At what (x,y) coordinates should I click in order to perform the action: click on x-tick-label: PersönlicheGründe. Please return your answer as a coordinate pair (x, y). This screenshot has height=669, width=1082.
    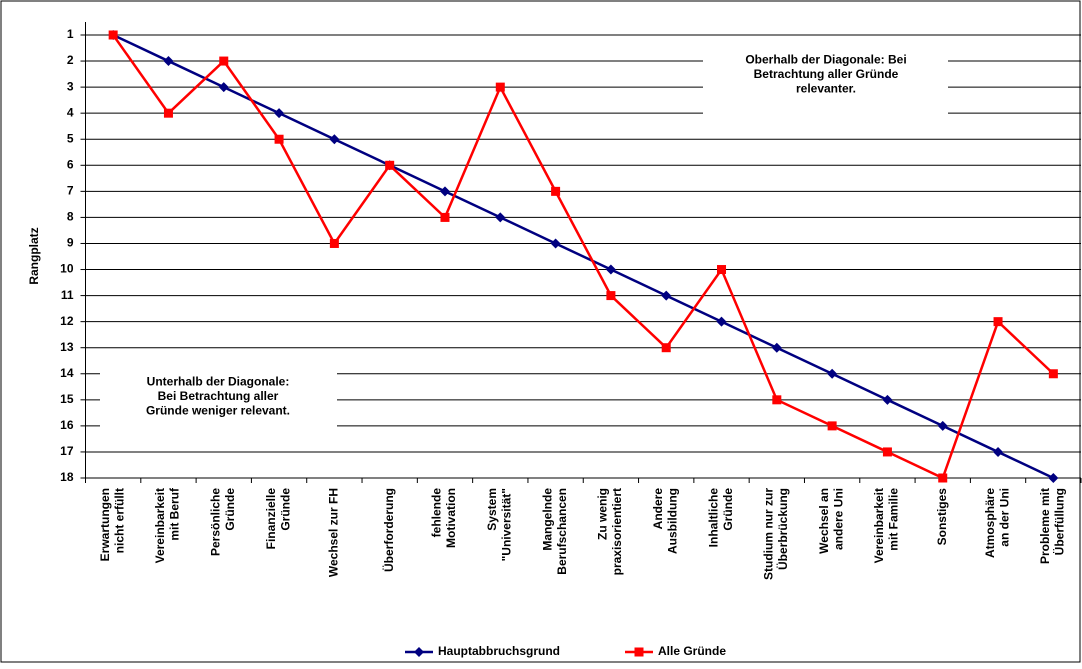
    Looking at the image, I should click on (223, 522).